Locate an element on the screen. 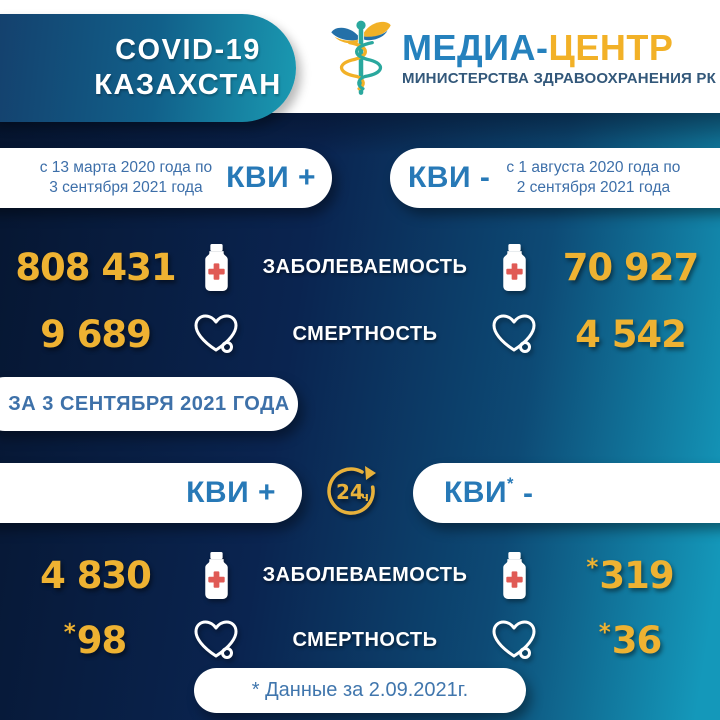  cumulative-cases-negative-value: 70 927 is located at coordinates (631, 267).